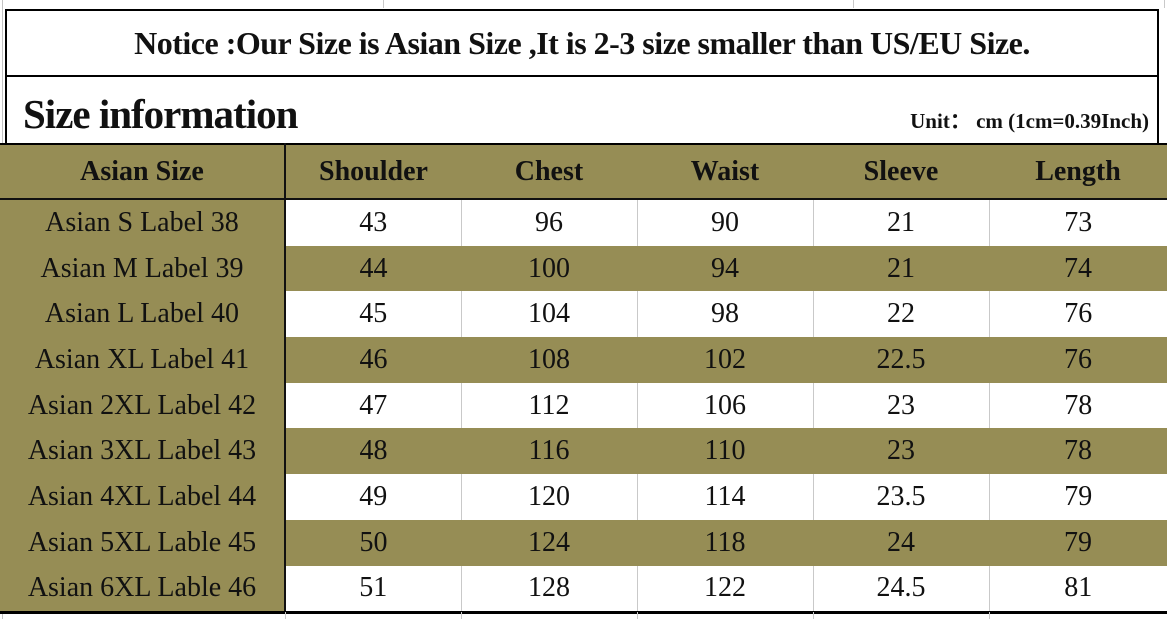  What do you see at coordinates (901, 172) in the screenshot?
I see `col-header-sleeve: Sleeve` at bounding box center [901, 172].